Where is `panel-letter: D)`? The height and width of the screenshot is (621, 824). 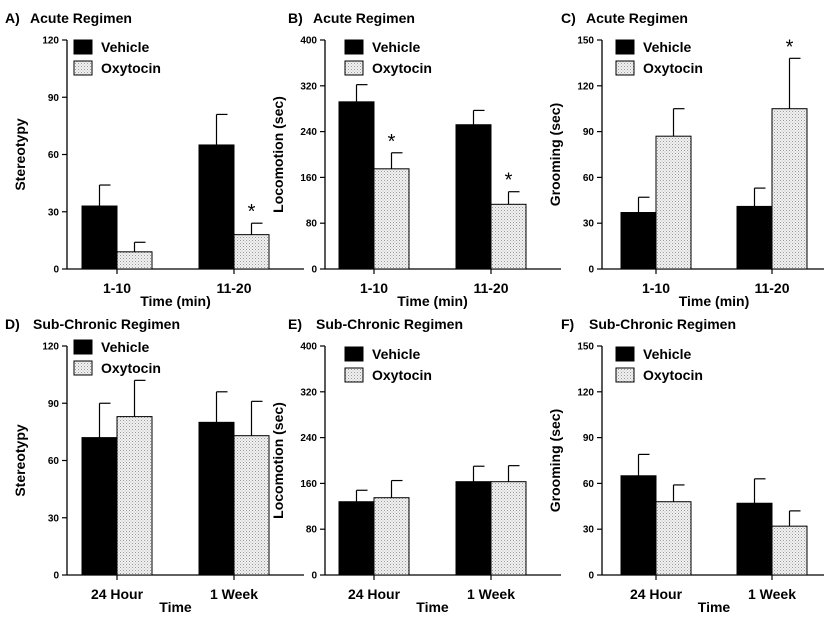
panel-letter: D) is located at coordinates (12, 324).